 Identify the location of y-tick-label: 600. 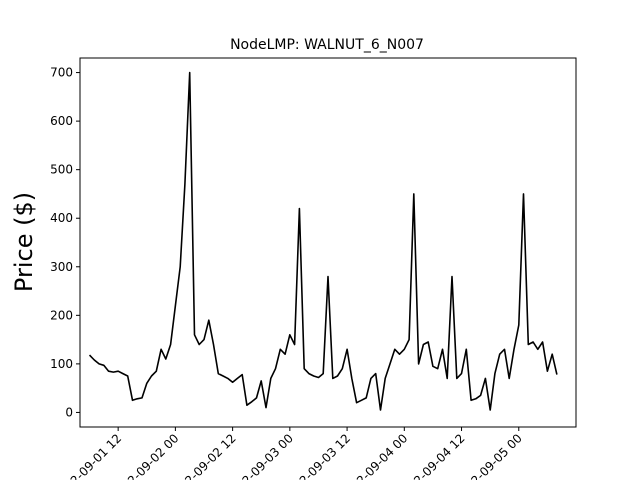
(61, 121).